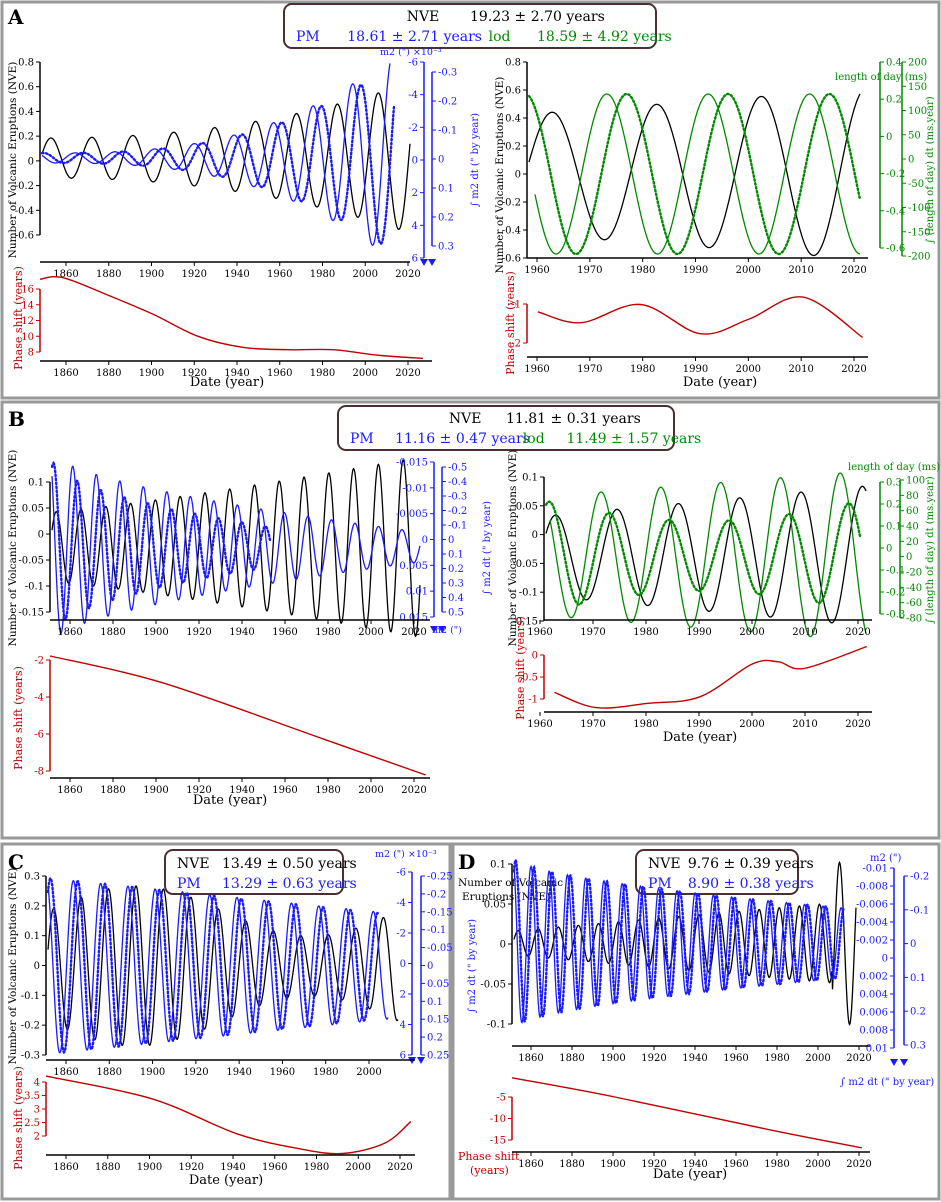 Image resolution: width=941 pixels, height=1202 pixels. What do you see at coordinates (525, 622) in the screenshot?
I see `panel-b-right-yaxis-tick-label: -0.15` at bounding box center [525, 622].